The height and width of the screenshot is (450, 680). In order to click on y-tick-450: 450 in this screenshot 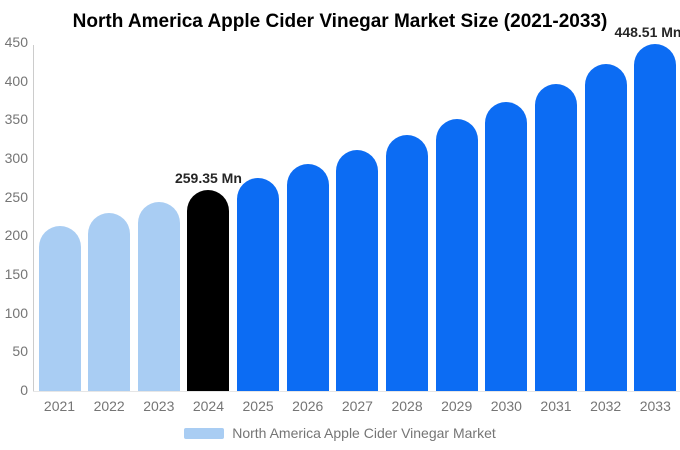, I will do `click(16, 42)`.